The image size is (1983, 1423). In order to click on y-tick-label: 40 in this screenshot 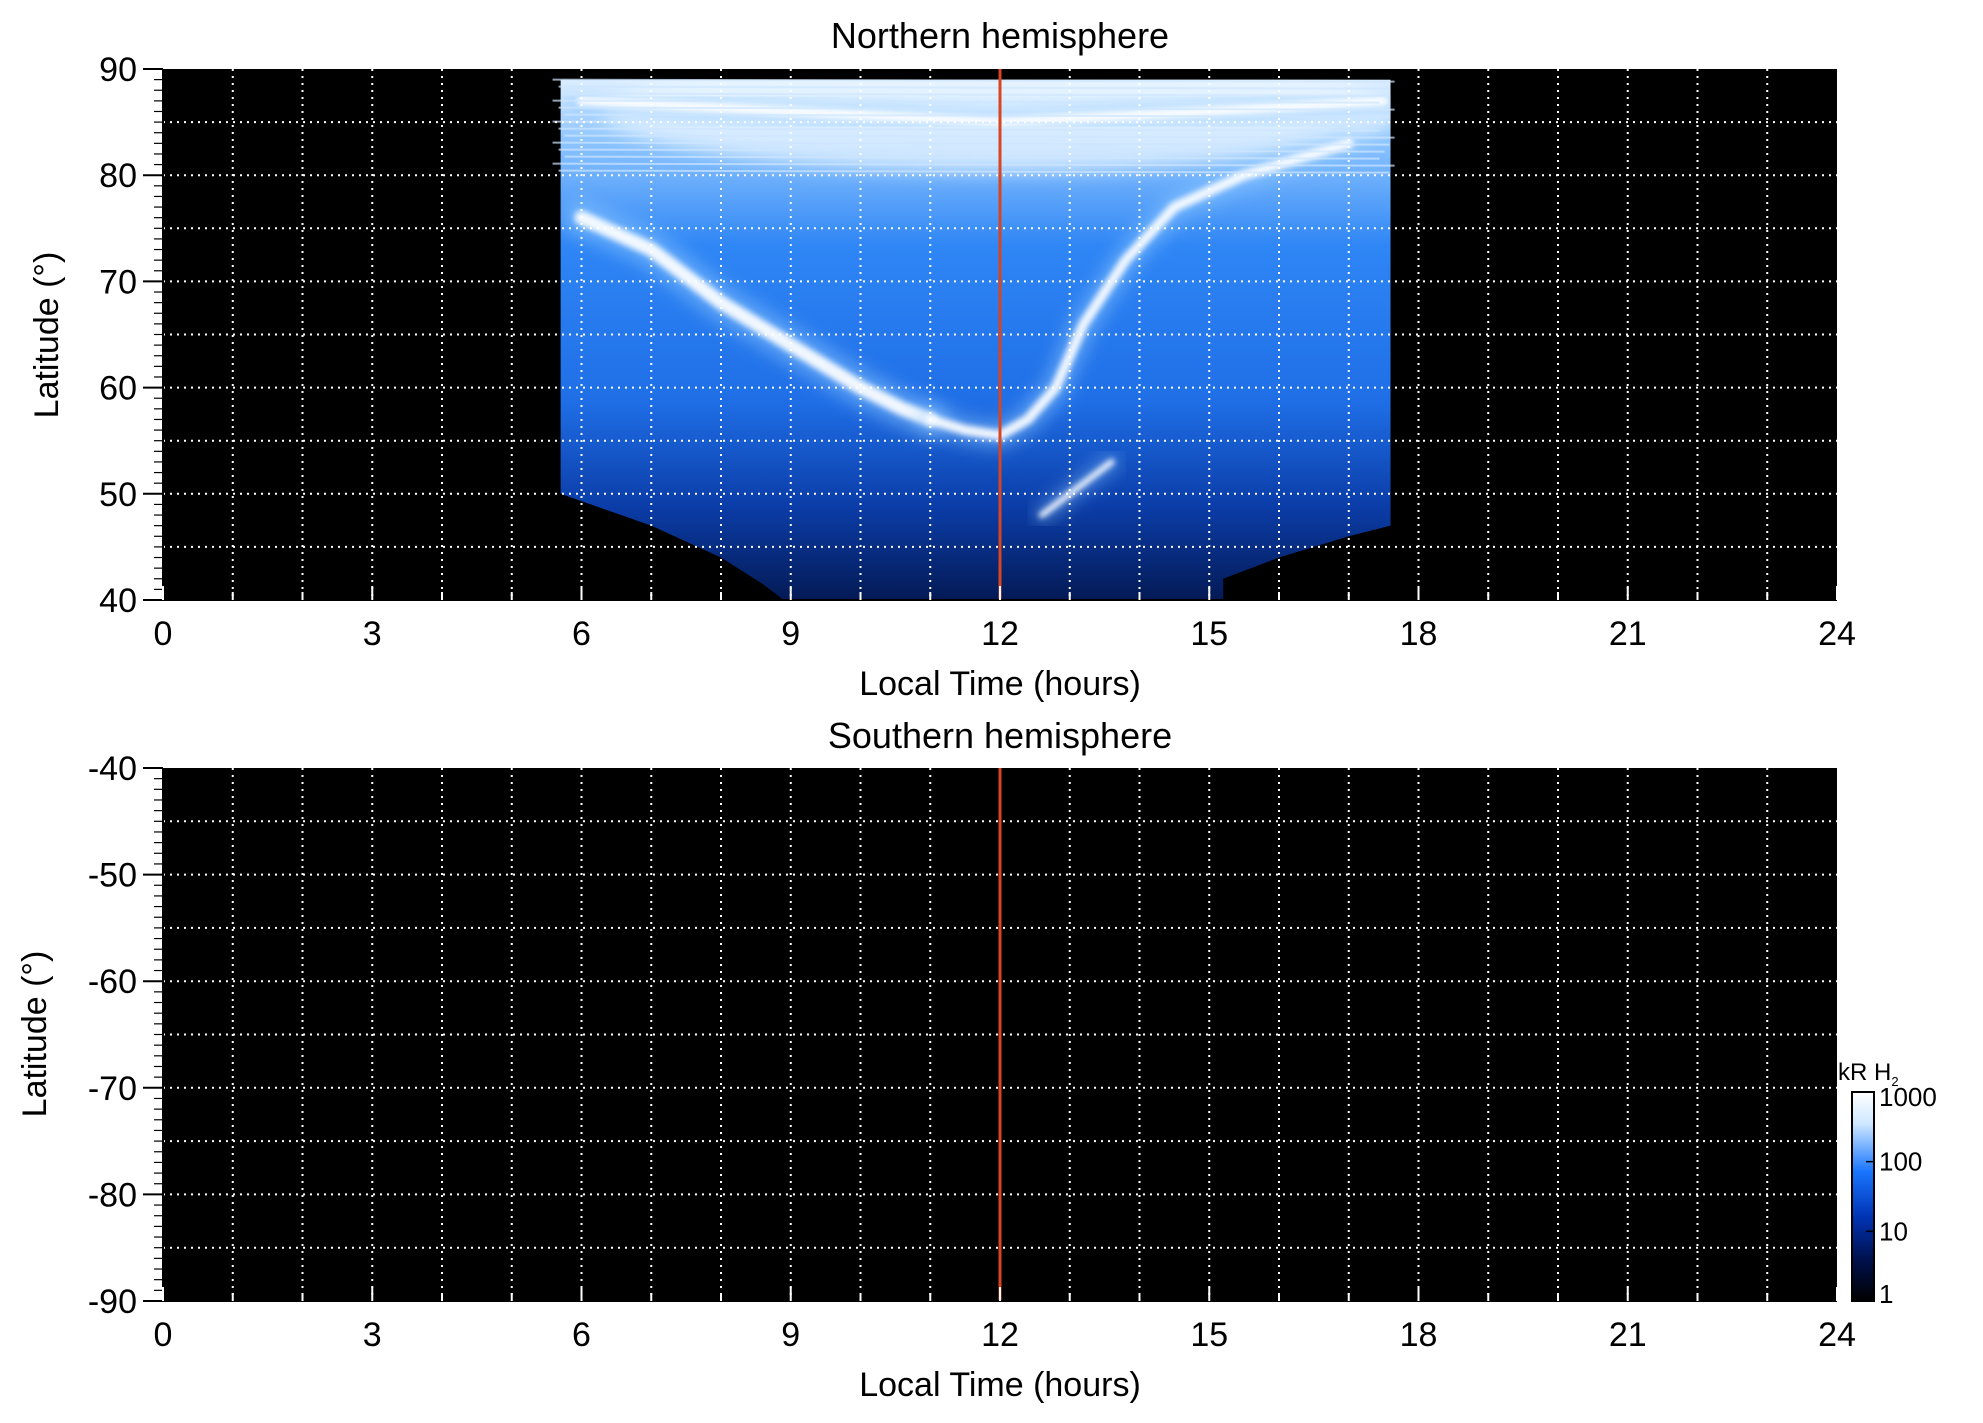, I will do `click(118, 601)`.